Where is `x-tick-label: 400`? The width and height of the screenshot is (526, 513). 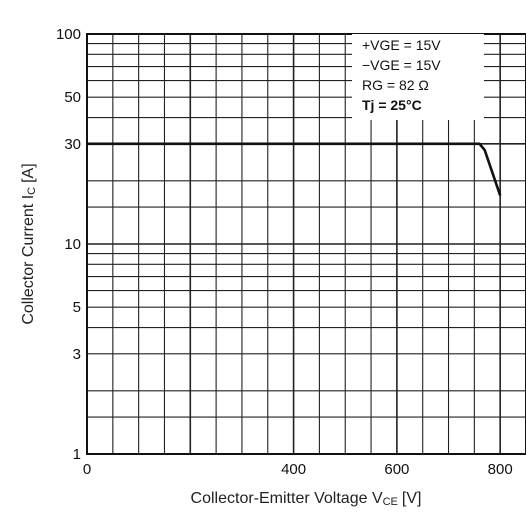
x-tick-label: 400 is located at coordinates (293, 469).